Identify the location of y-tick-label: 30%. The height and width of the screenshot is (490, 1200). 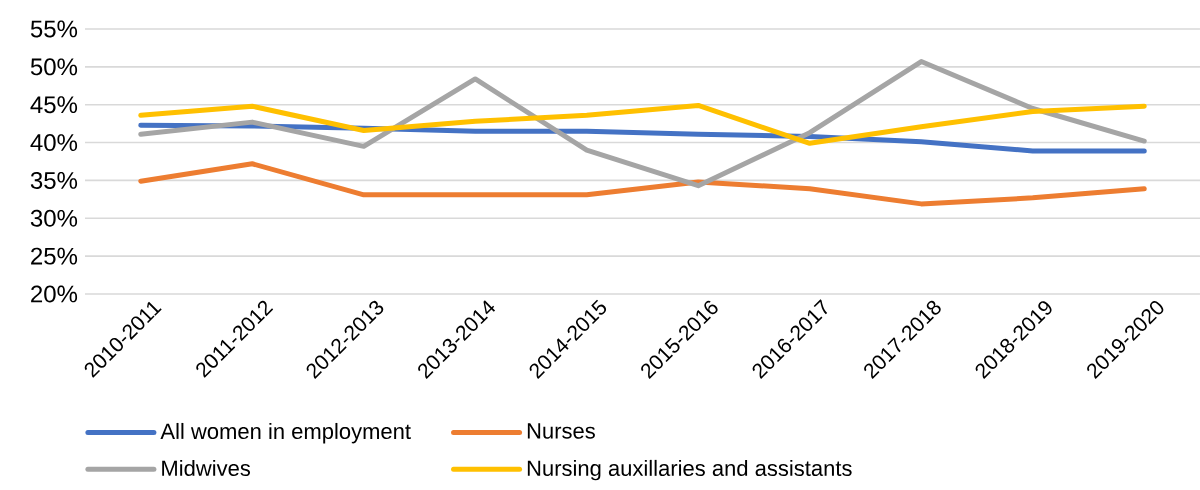
(54, 218).